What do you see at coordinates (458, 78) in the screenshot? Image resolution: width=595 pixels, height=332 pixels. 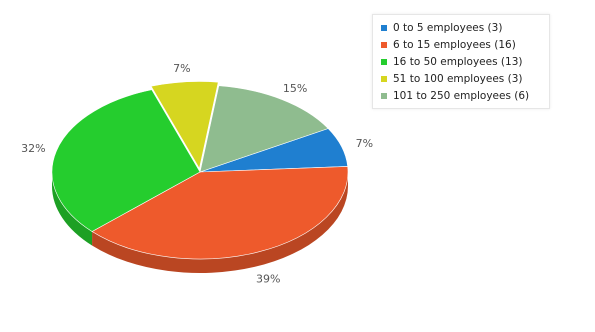 I see `legend-label-3: 51 to 100 employees (3)` at bounding box center [458, 78].